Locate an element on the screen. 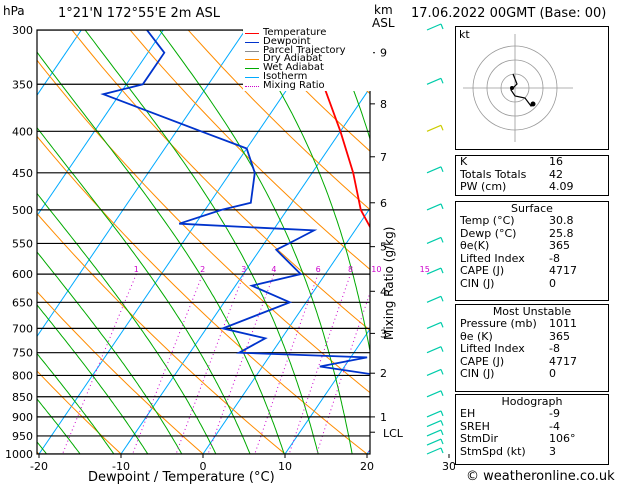  surface-value: 30.8 is located at coordinates (561, 220).